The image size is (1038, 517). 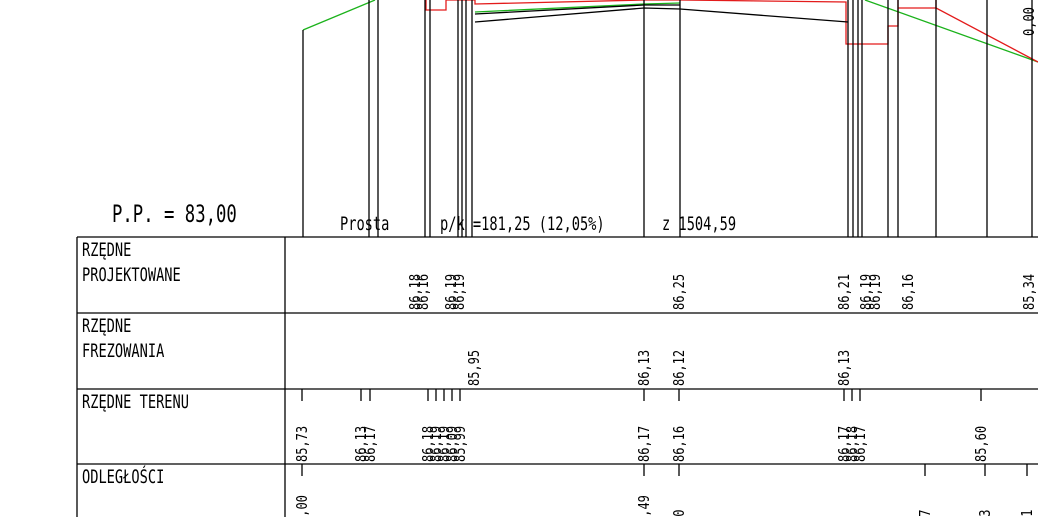 What do you see at coordinates (453, 444) in the screenshot?
I see `row-value: 86,09` at bounding box center [453, 444].